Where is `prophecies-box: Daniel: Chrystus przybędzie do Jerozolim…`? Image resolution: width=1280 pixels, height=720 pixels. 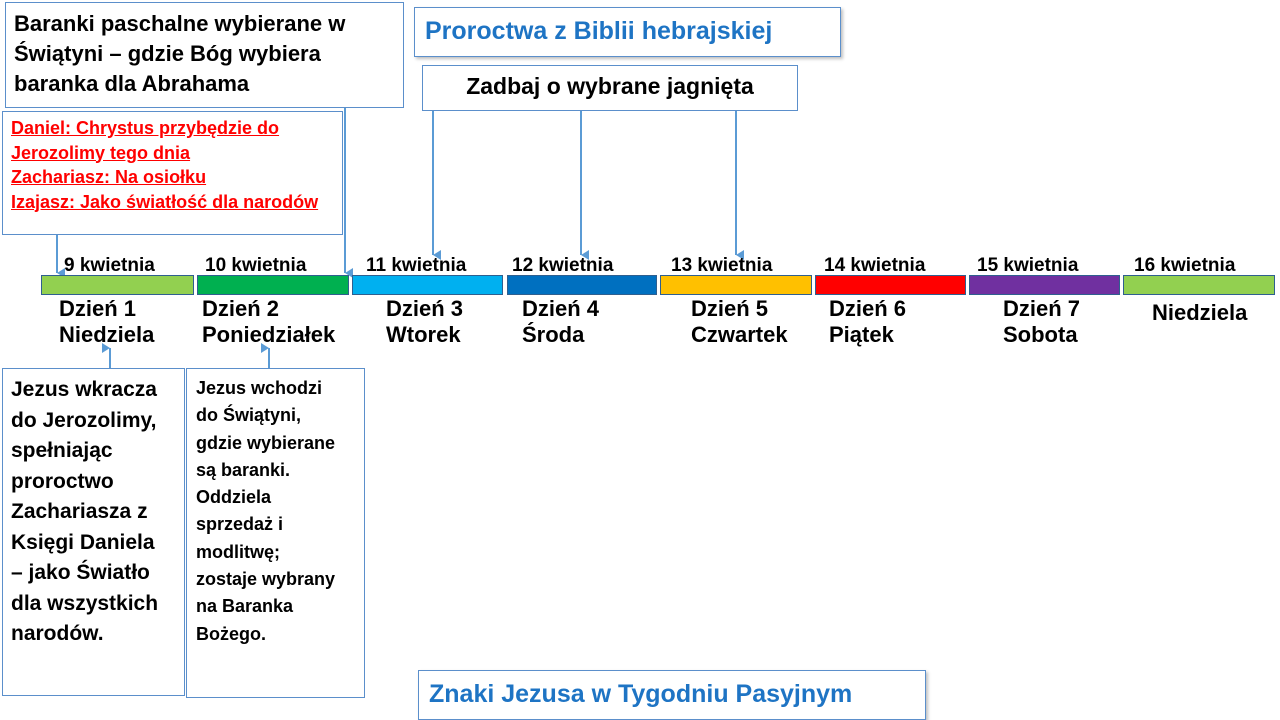
prophecies-box: Daniel: Chrystus przybędzie do Jerozolim… is located at coordinates (172, 173).